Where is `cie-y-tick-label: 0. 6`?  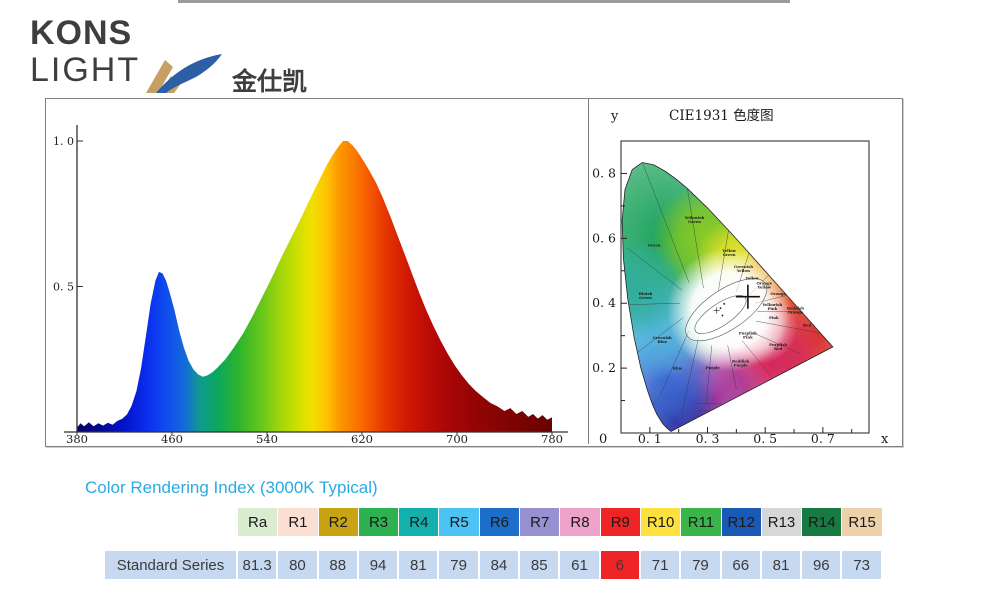
cie-y-tick-label: 0. 6 is located at coordinates (604, 237).